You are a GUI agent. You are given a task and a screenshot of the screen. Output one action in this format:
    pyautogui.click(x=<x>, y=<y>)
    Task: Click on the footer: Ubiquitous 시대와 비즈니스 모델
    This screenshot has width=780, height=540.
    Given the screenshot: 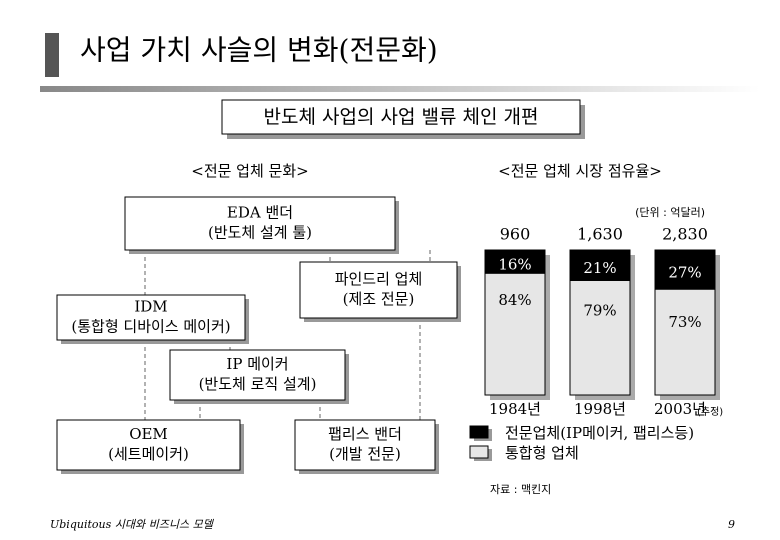 What is the action you would take?
    pyautogui.click(x=132, y=524)
    